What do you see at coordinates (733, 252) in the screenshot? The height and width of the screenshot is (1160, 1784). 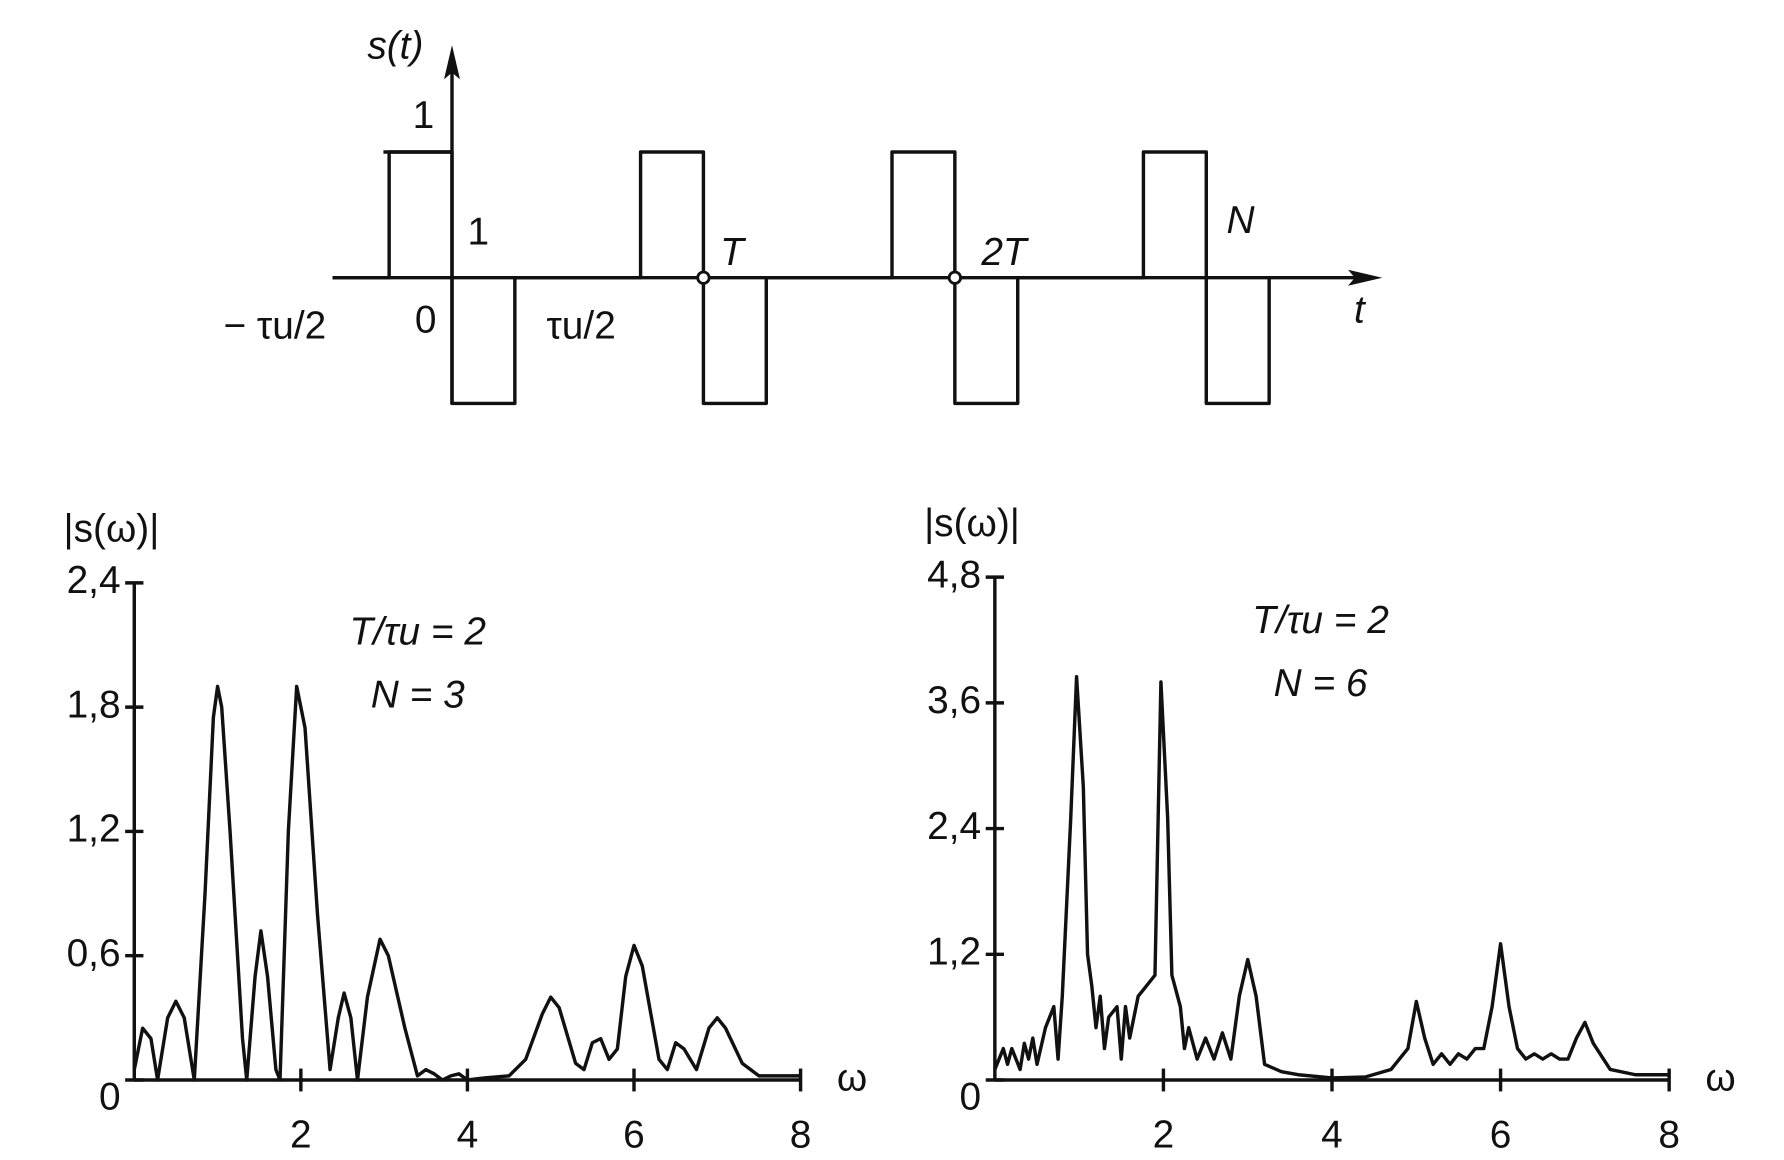 I see `x-tick-label: T` at bounding box center [733, 252].